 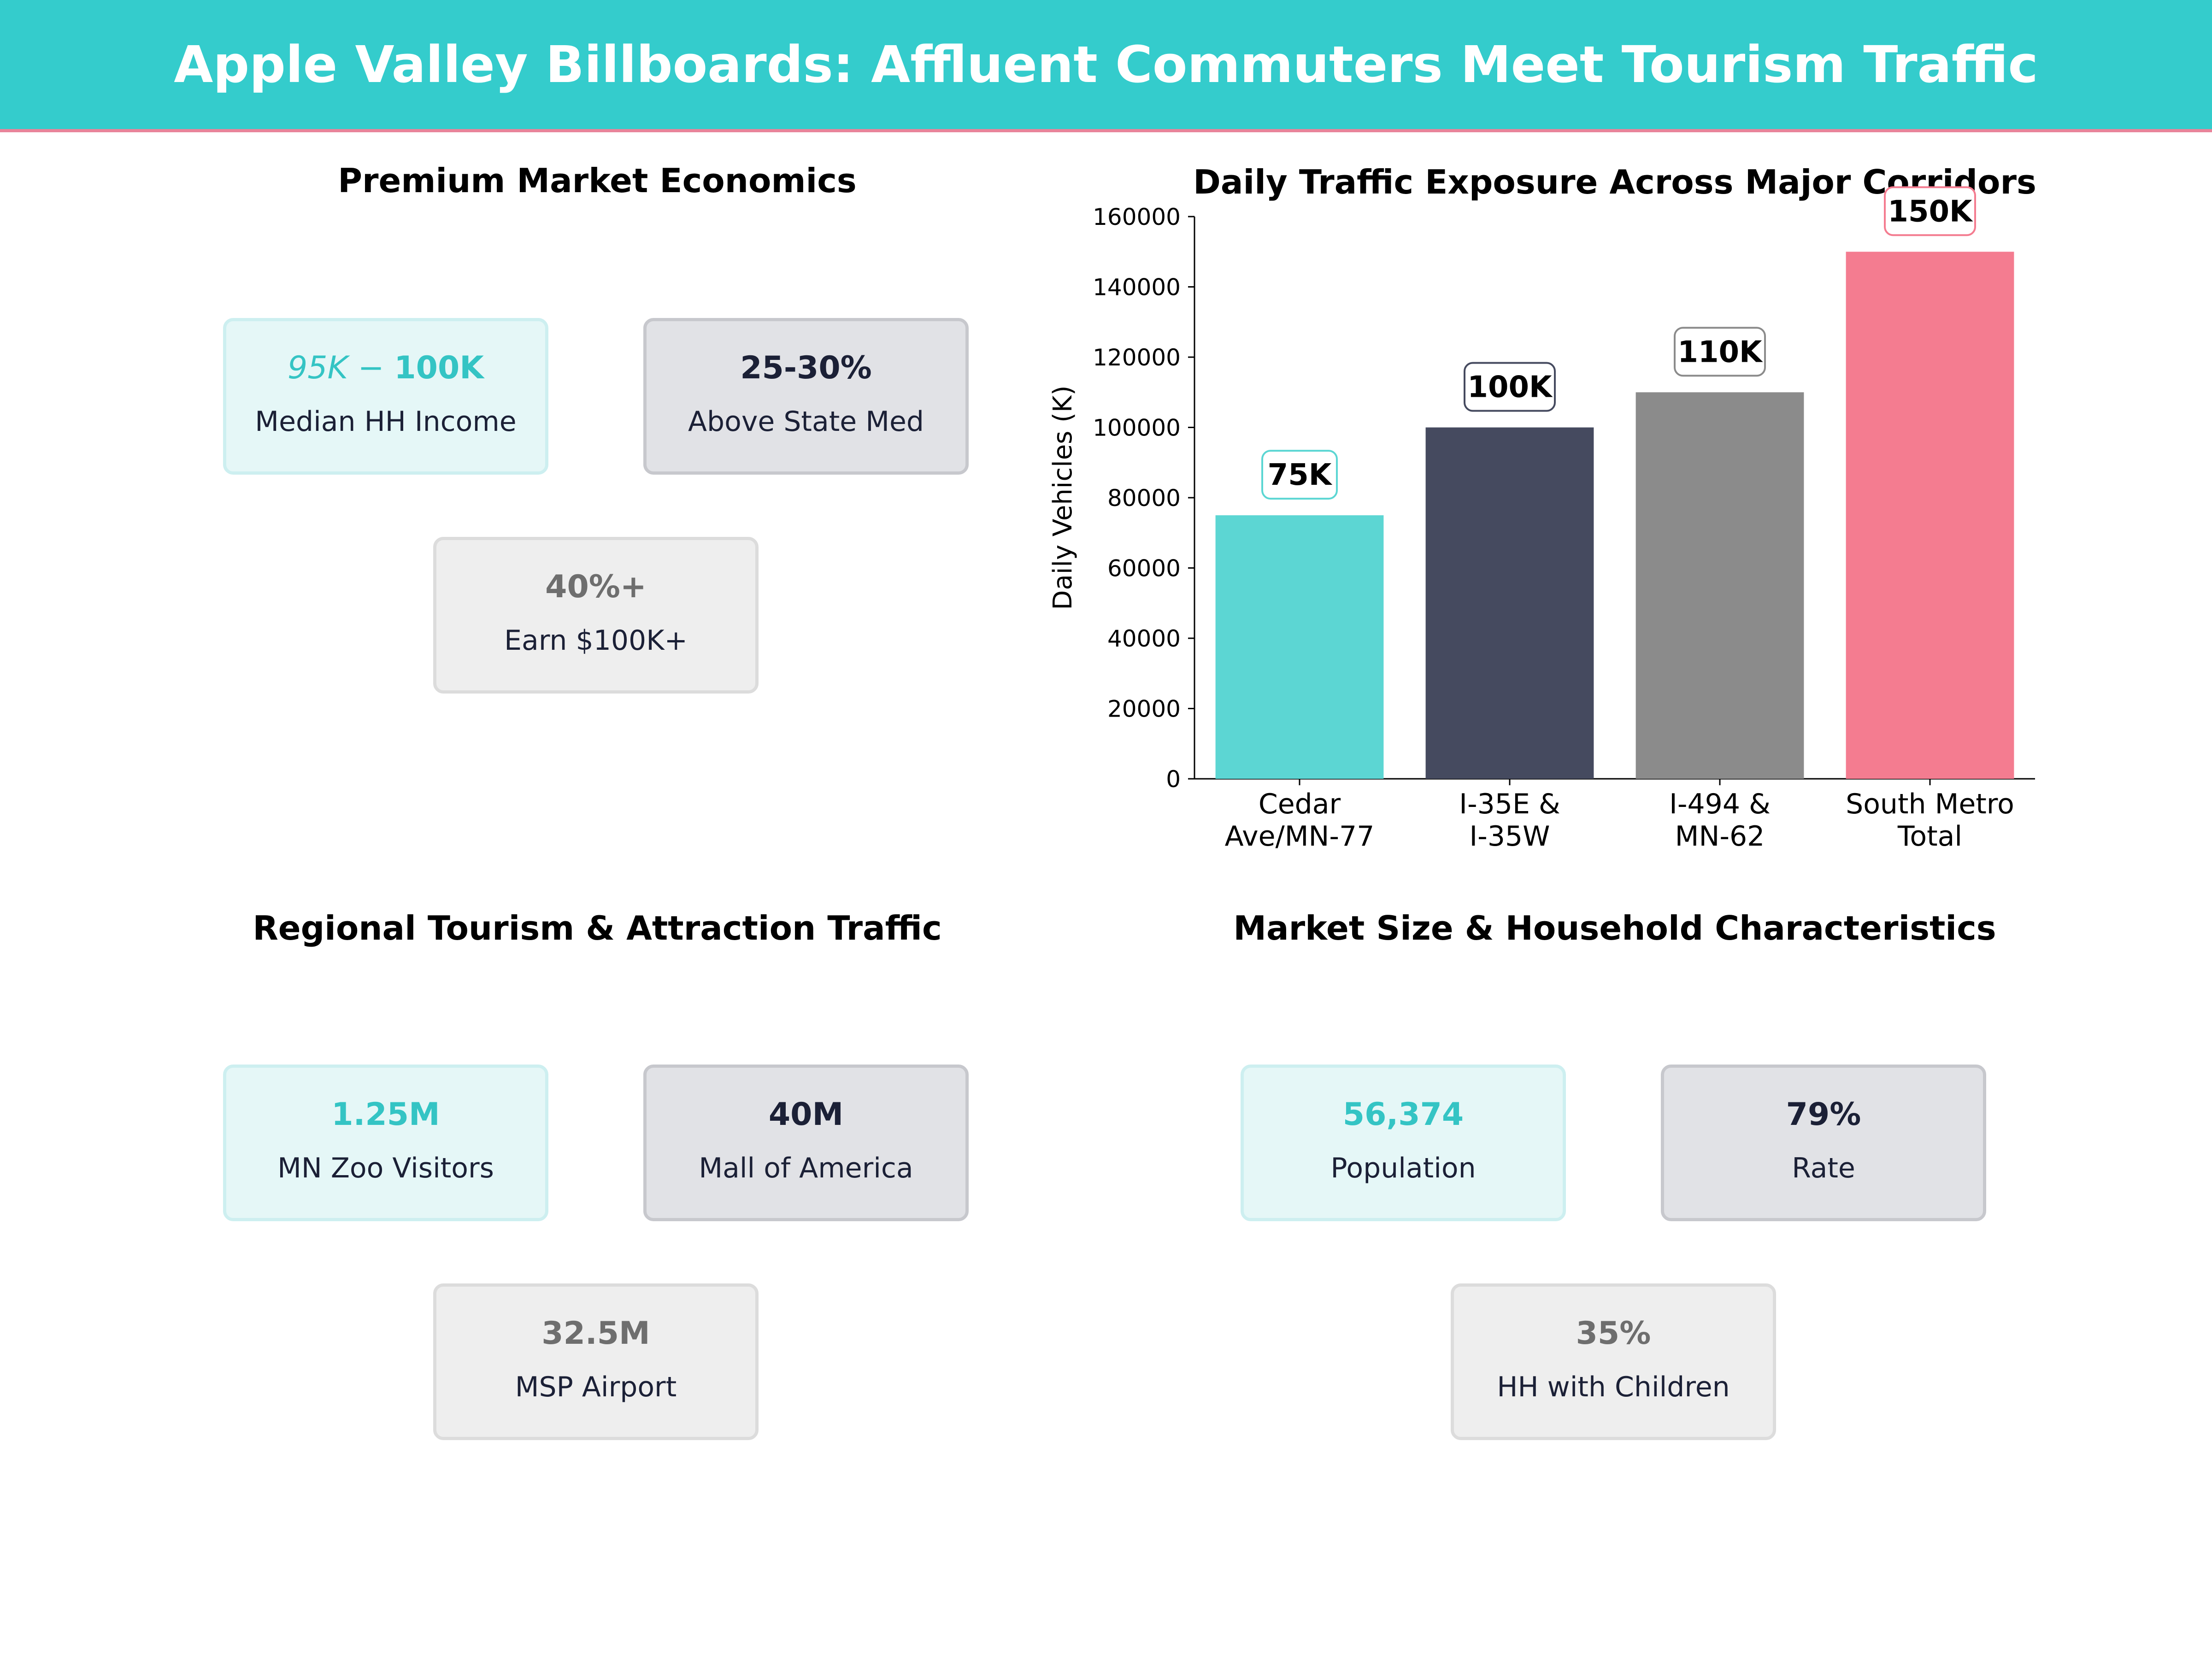 I want to click on data-label: 110K, so click(x=1720, y=352).